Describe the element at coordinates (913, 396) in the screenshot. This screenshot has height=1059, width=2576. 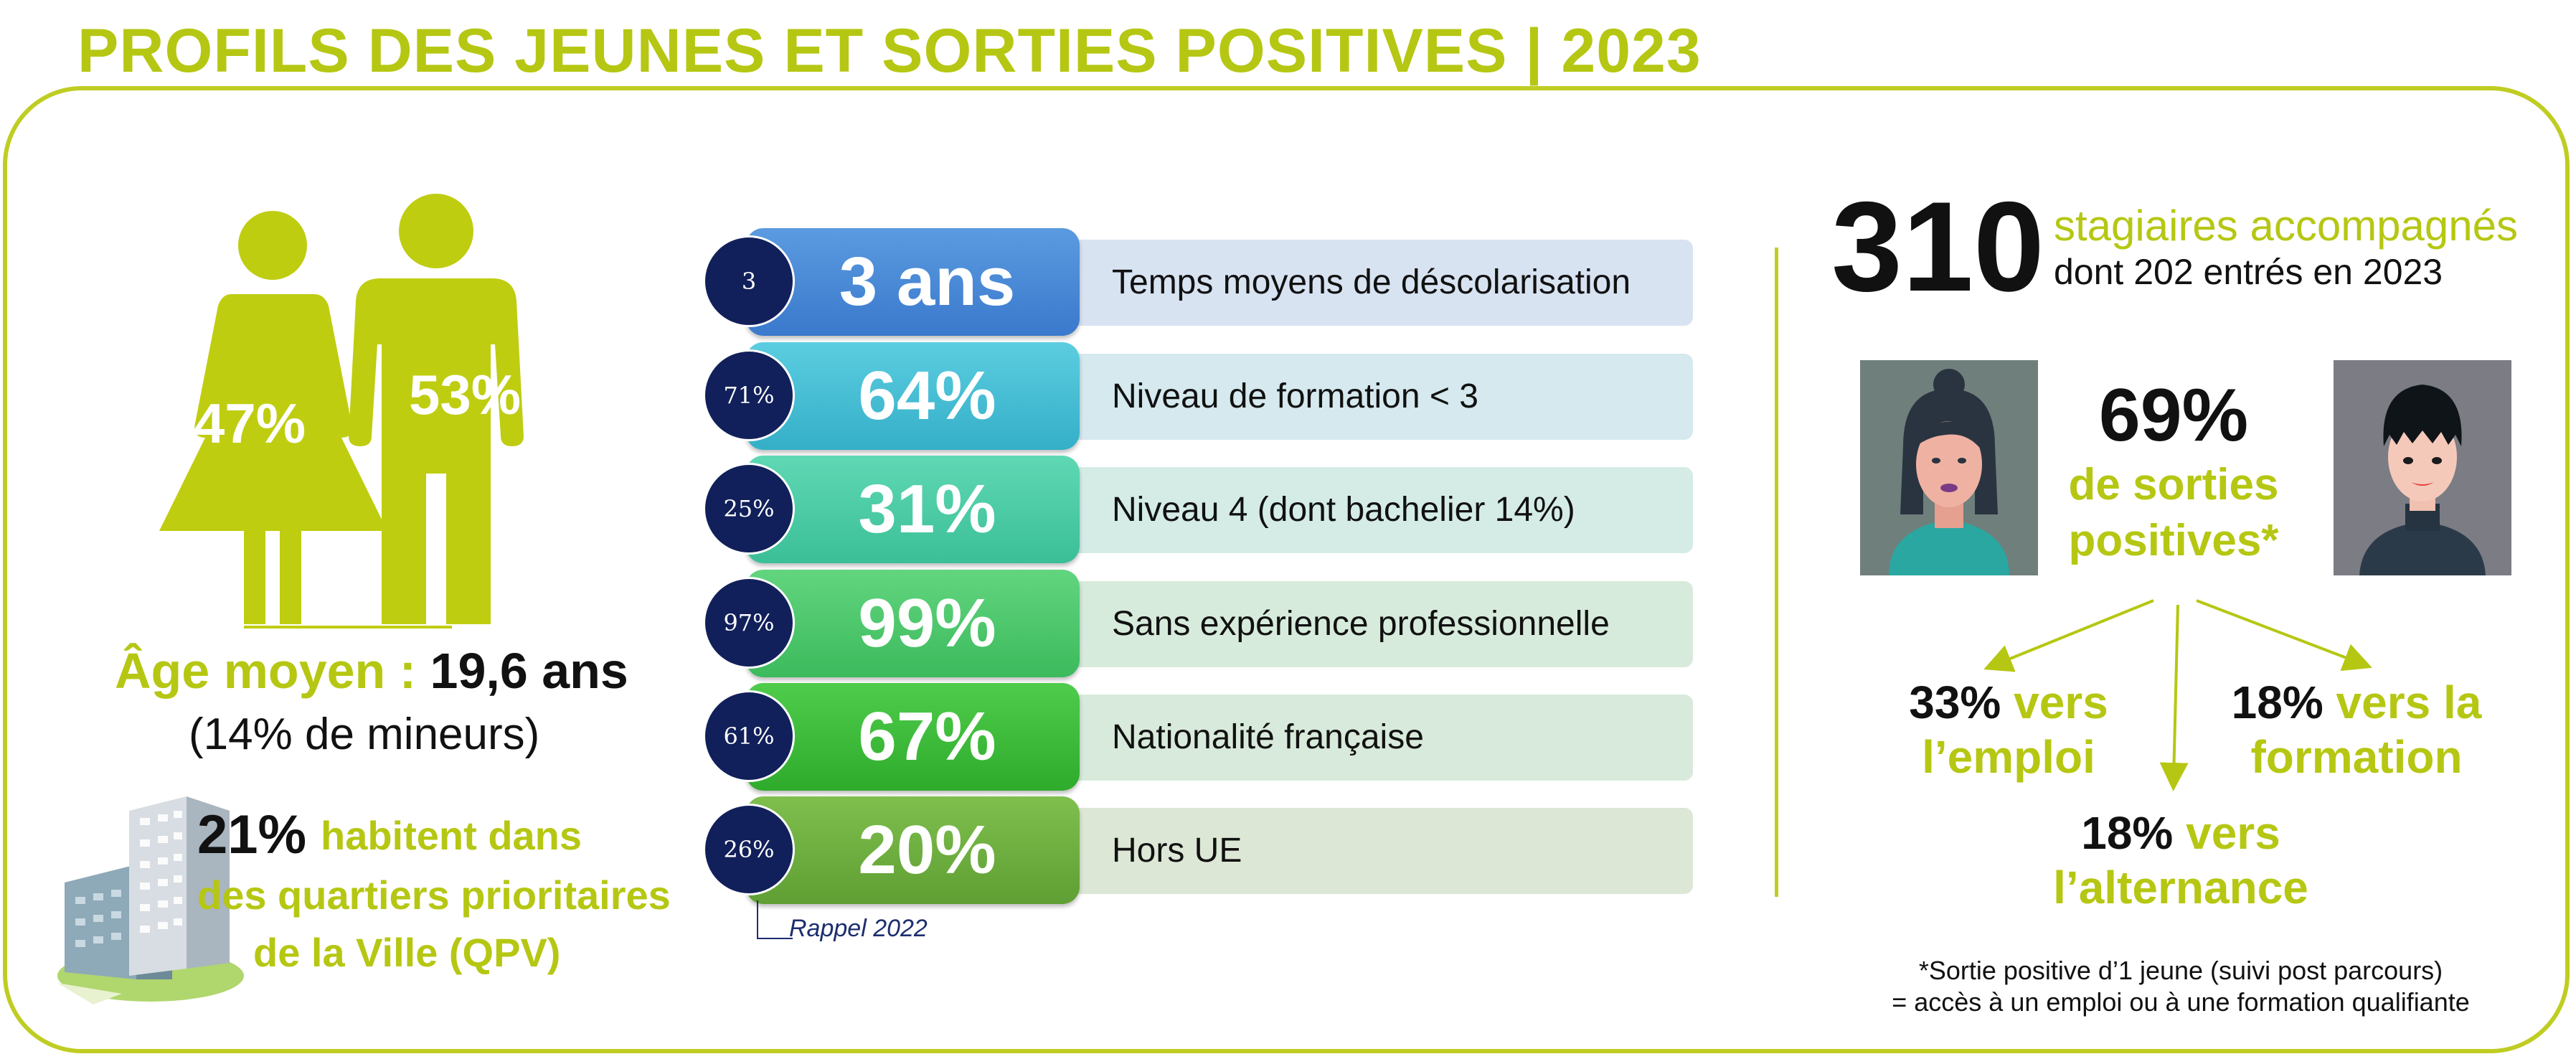
I see `stat-value: 64%` at that location.